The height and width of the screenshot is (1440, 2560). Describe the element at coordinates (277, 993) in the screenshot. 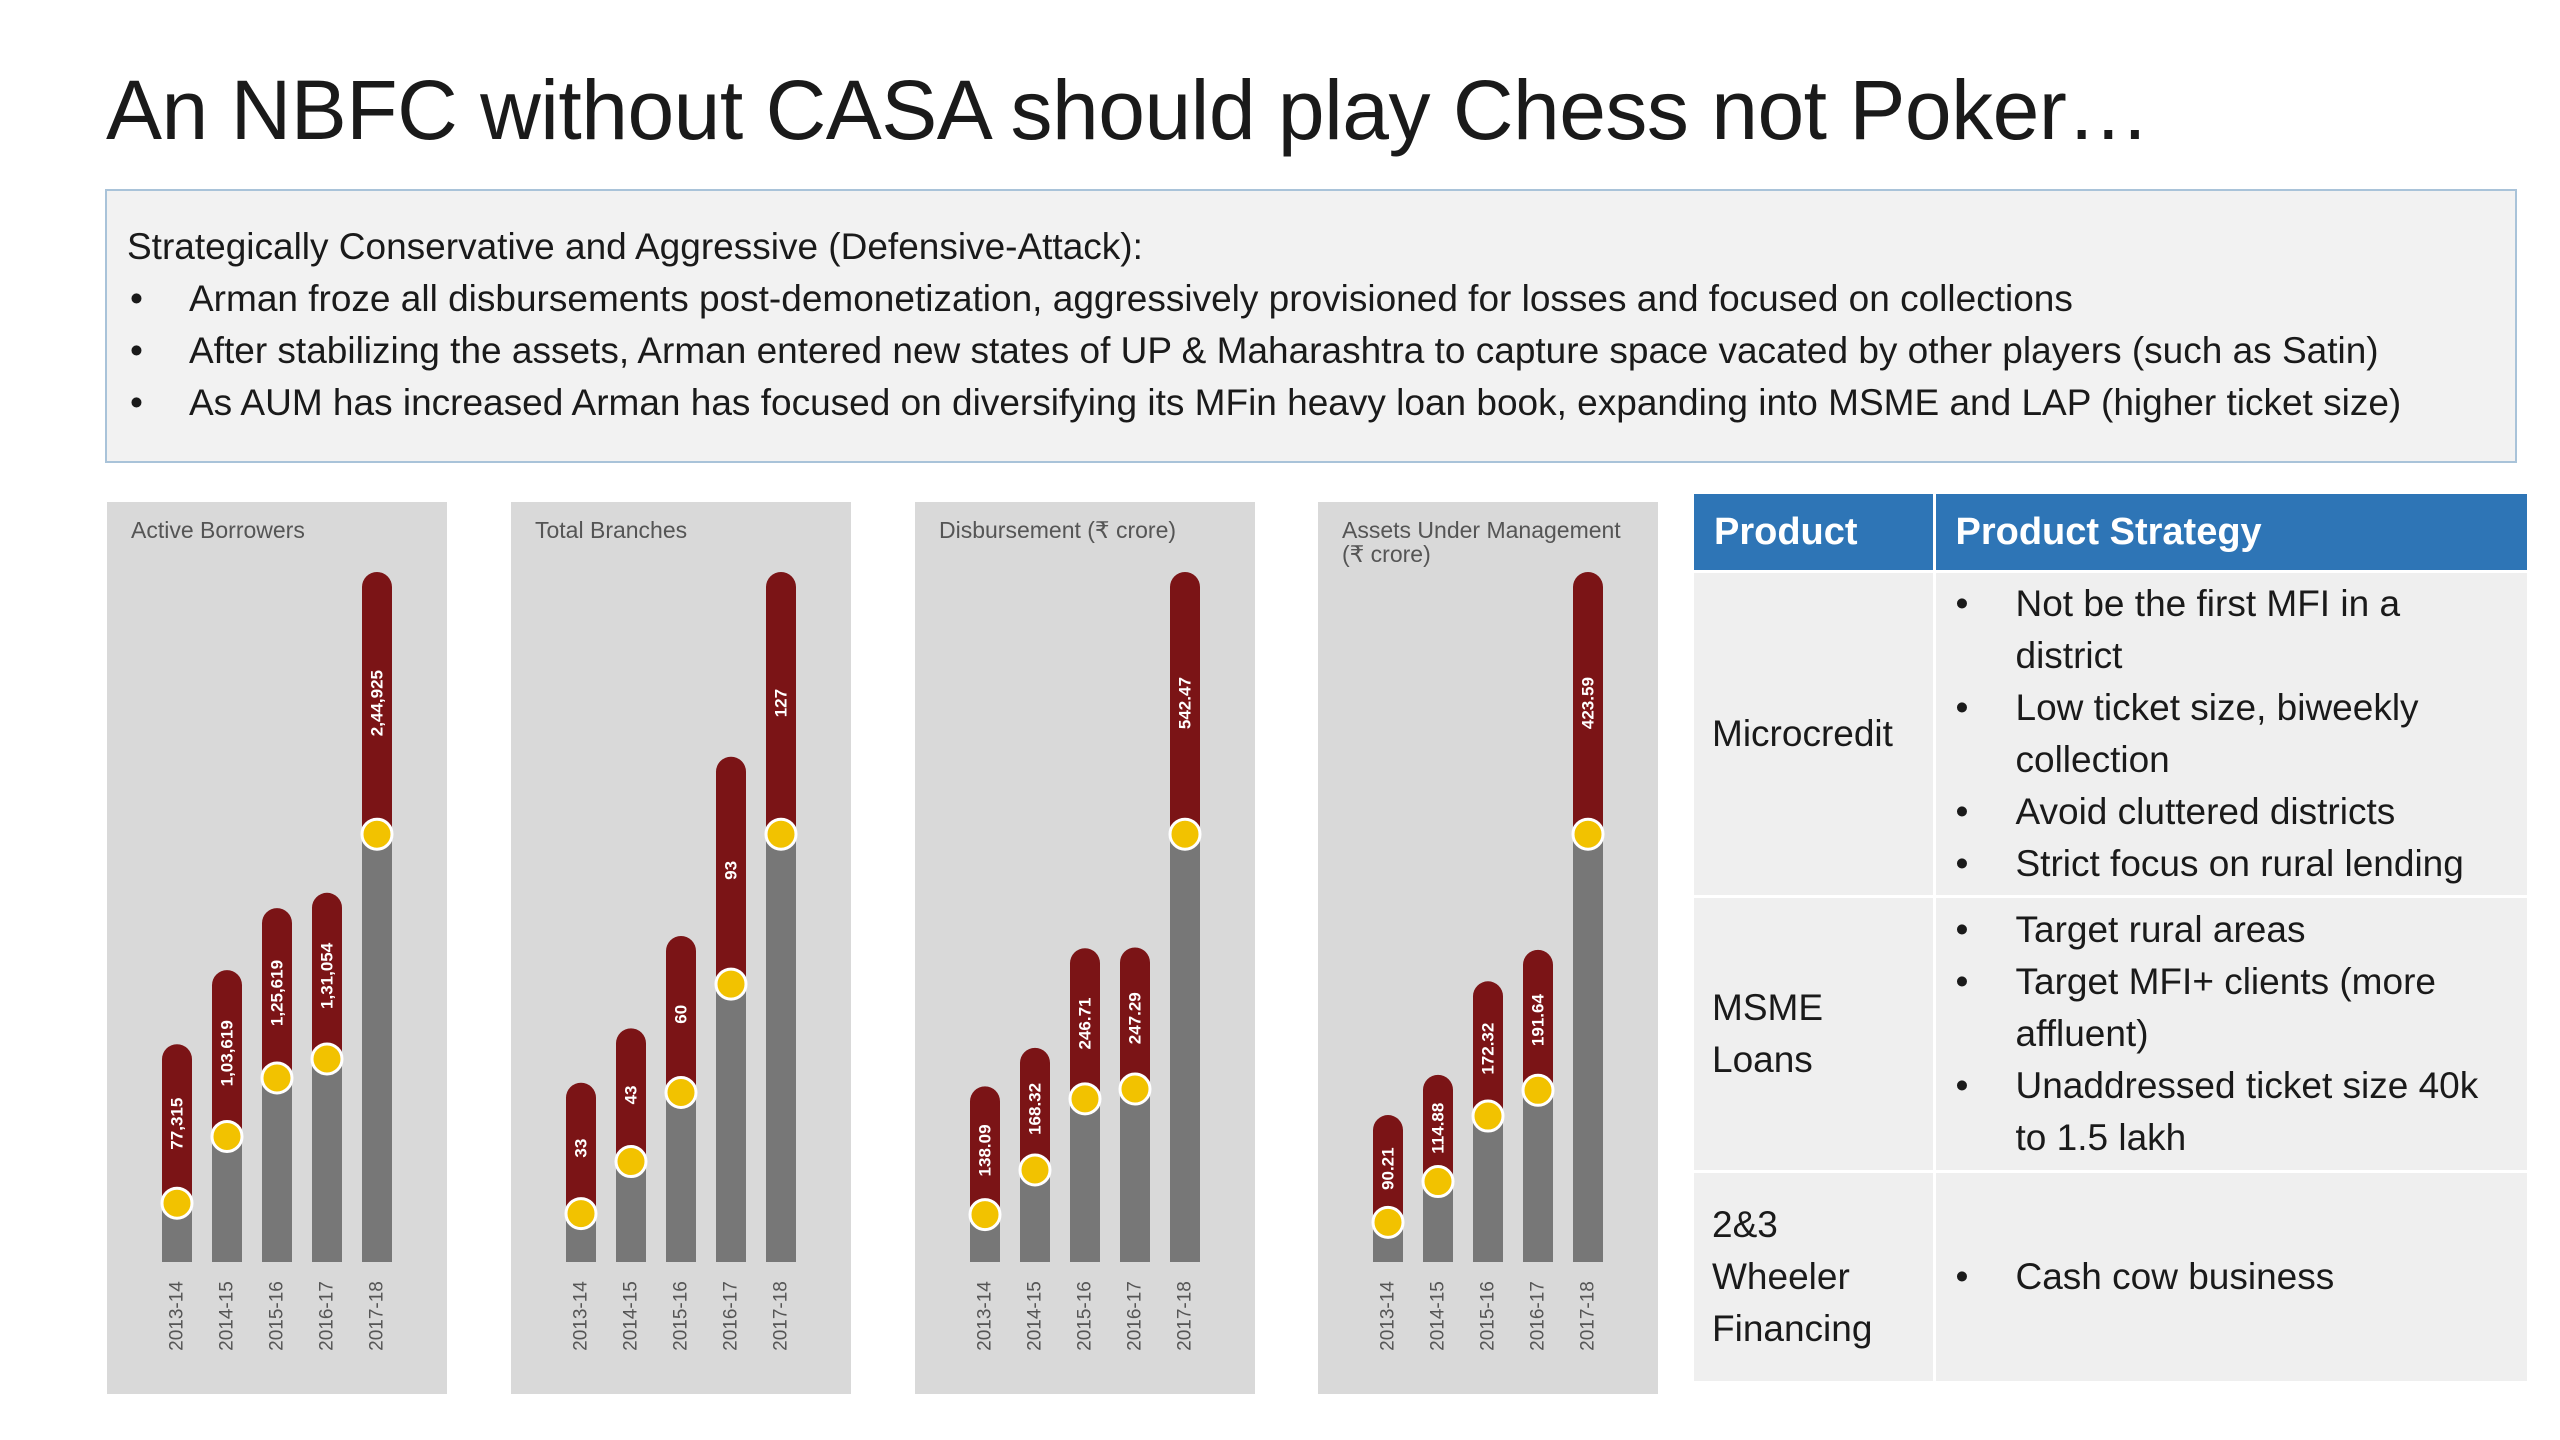

I see `data-label: 1,25,619` at that location.